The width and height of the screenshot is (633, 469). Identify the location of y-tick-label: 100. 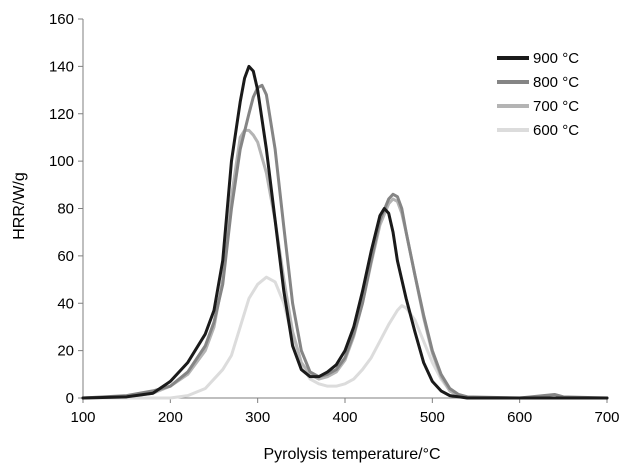
(61, 161).